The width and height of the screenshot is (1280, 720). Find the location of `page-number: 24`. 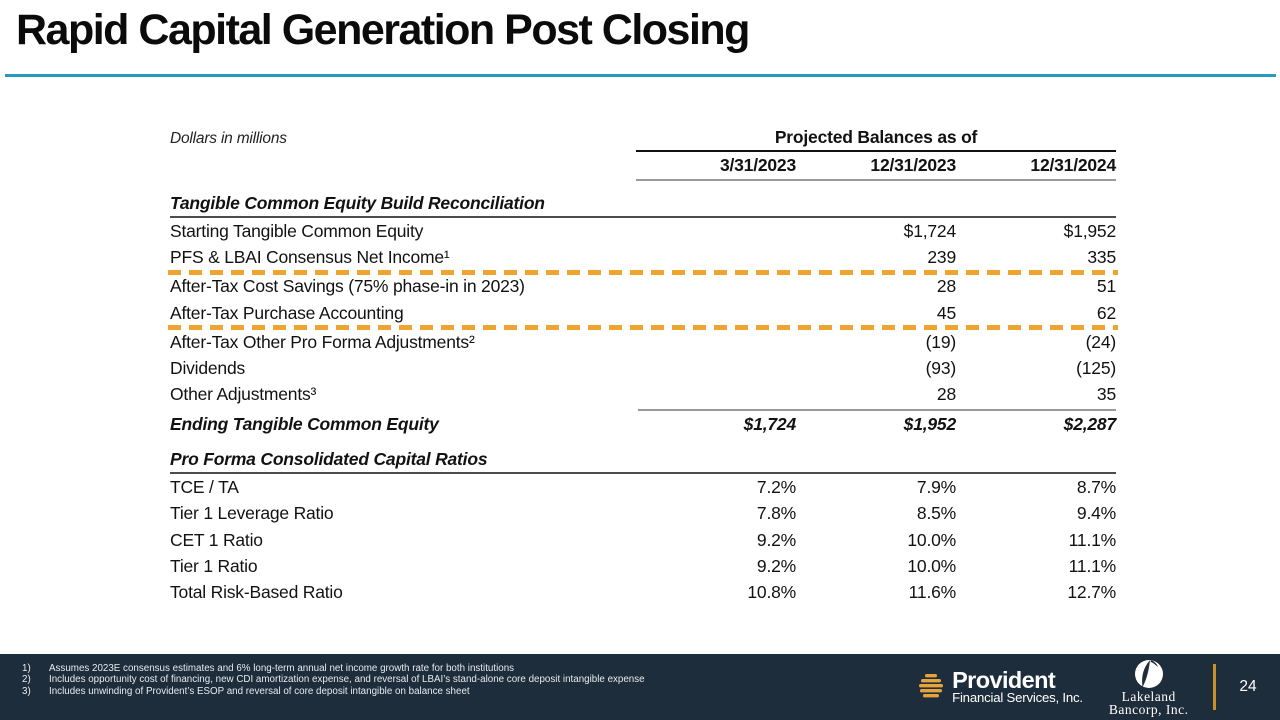

page-number: 24 is located at coordinates (1248, 686).